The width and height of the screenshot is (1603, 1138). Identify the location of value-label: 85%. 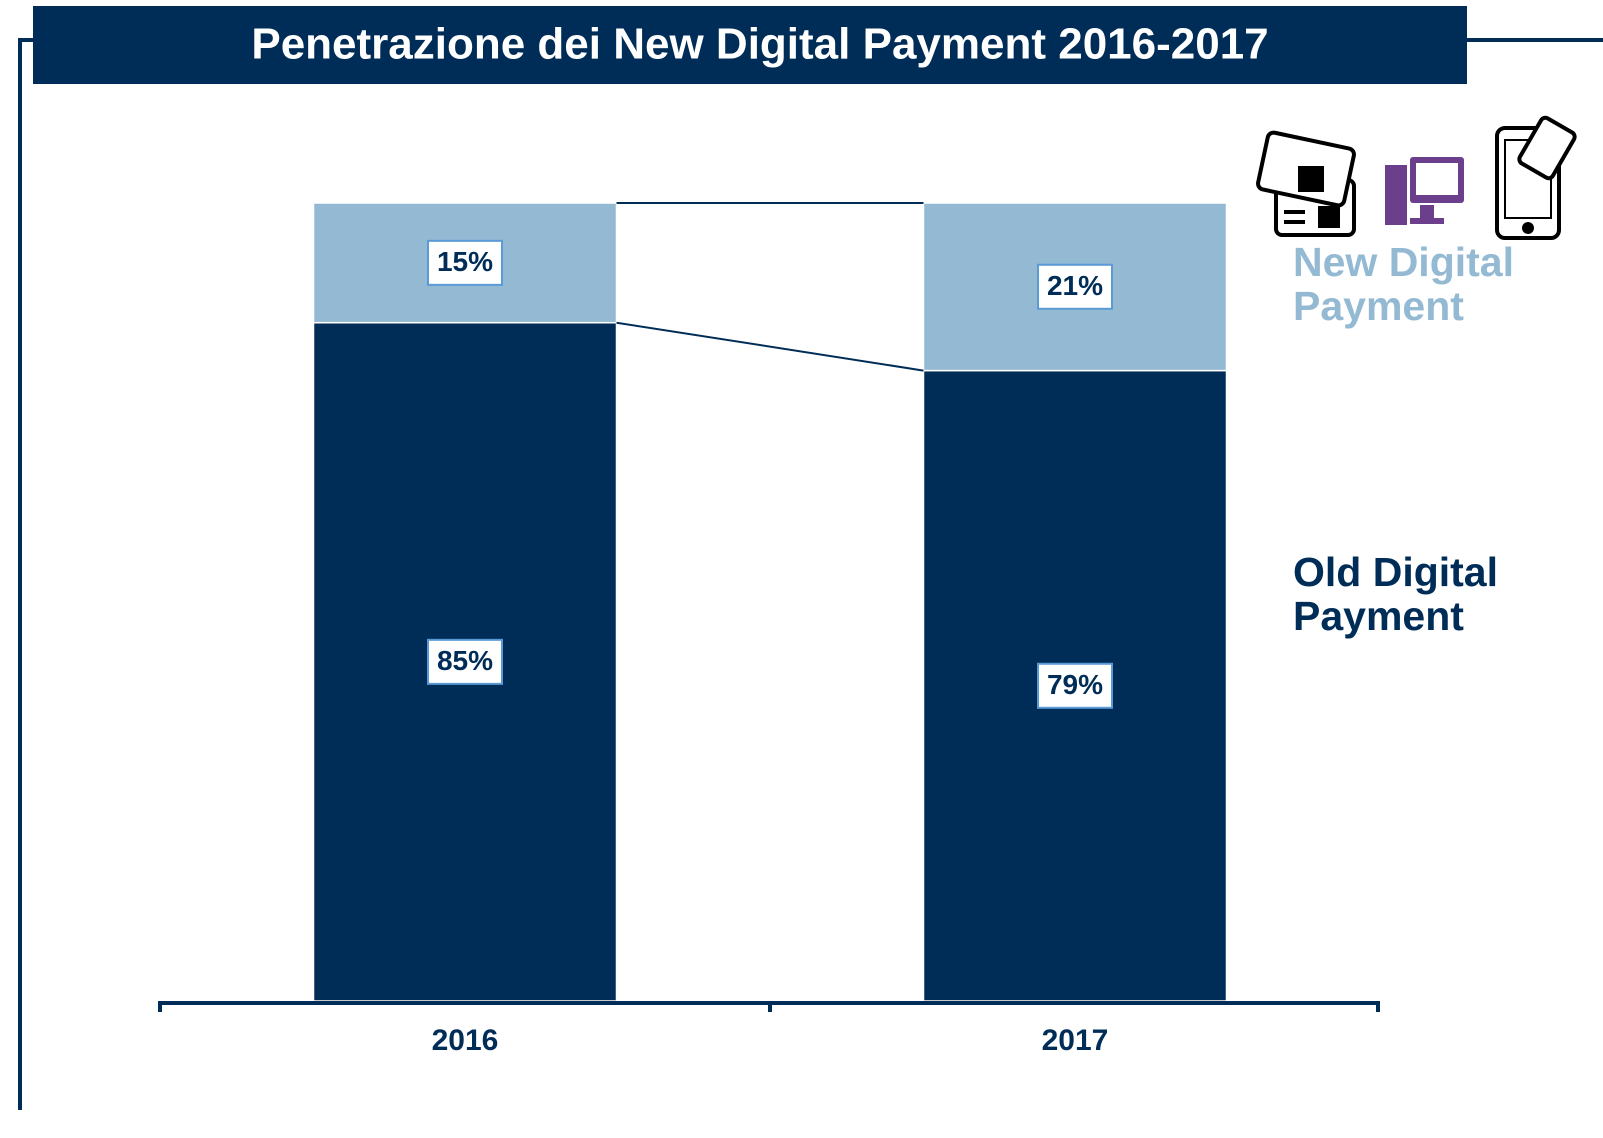
(465, 660).